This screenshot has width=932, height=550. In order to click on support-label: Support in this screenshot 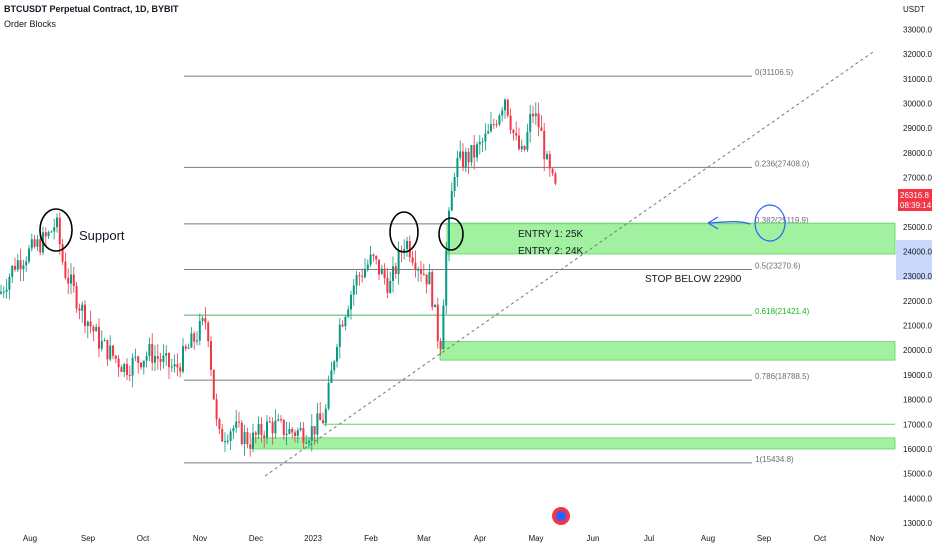, I will do `click(102, 235)`.